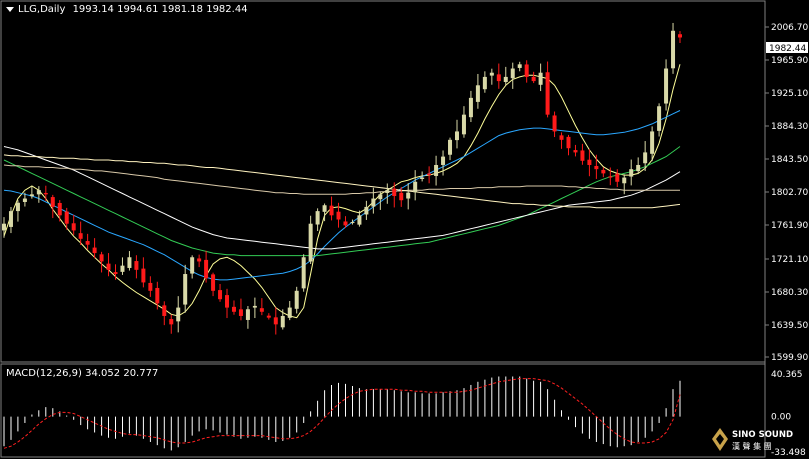 This screenshot has height=459, width=809. I want to click on macd-main-value: 34.052, so click(103, 373).